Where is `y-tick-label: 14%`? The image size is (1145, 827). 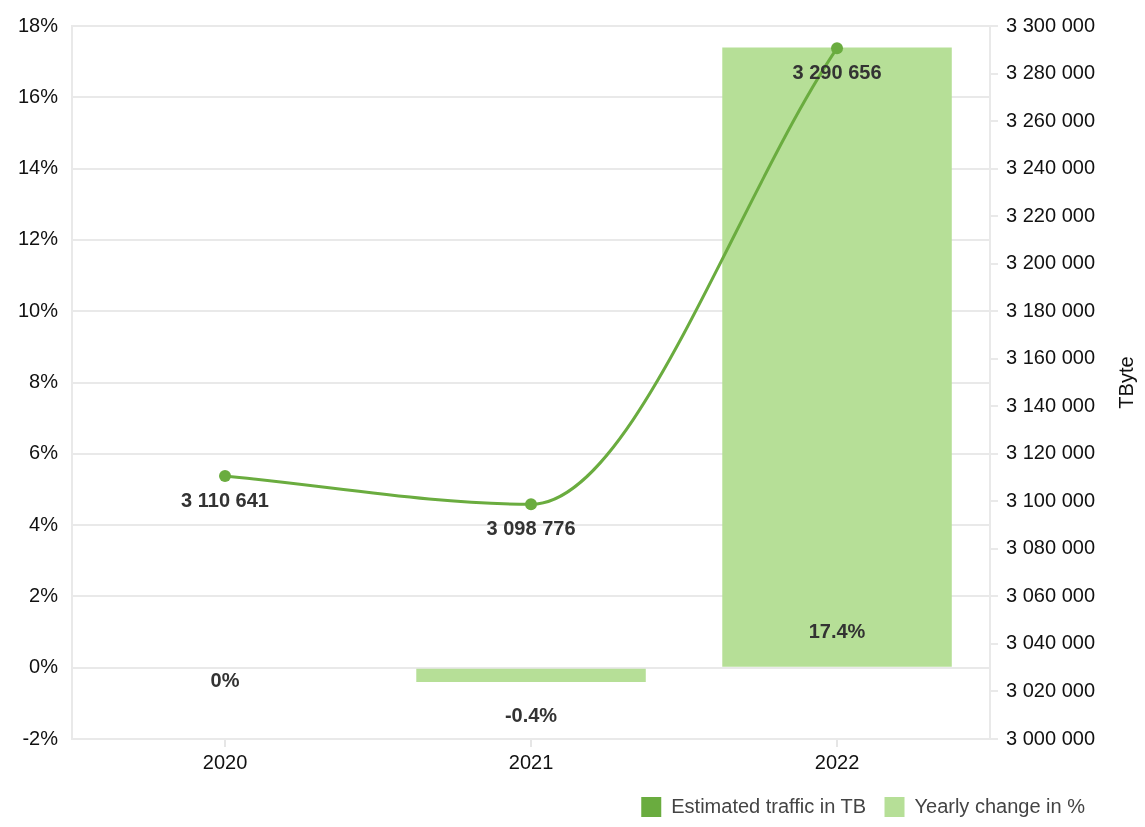
y-tick-label: 14% is located at coordinates (38, 167).